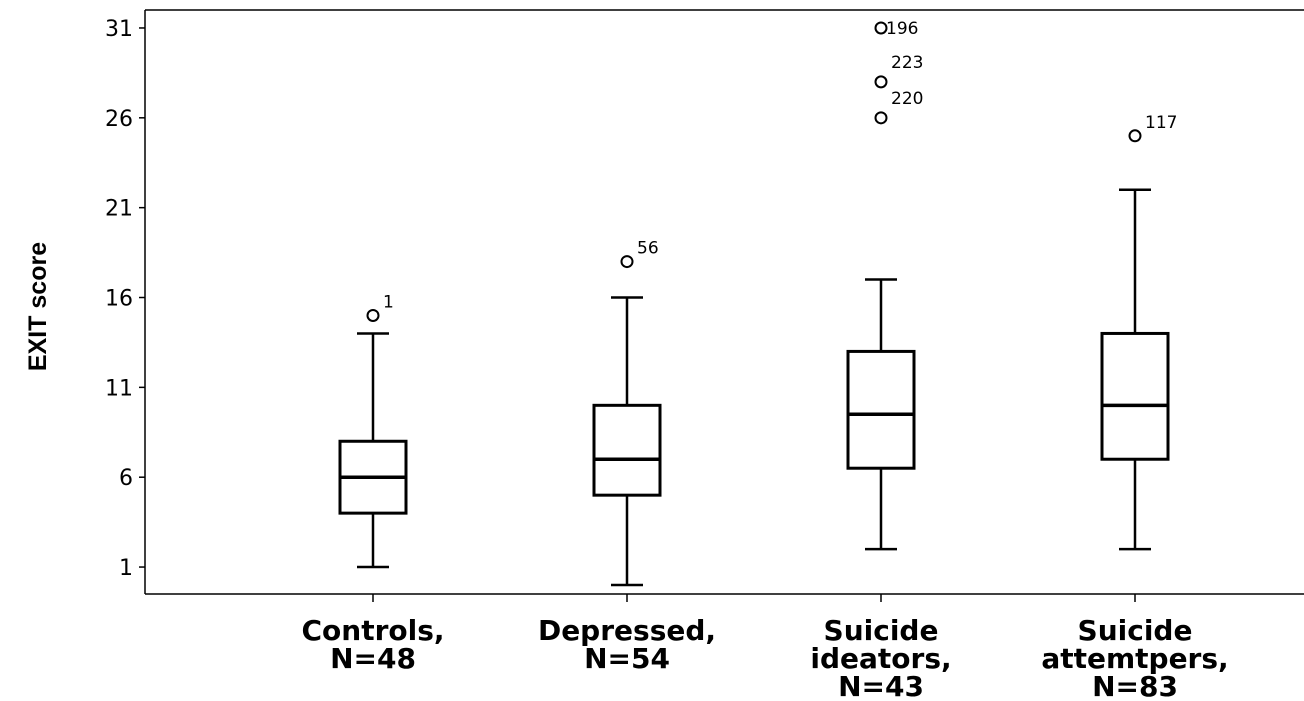 The height and width of the screenshot is (701, 1304). Describe the element at coordinates (627, 630) in the screenshot. I see `x-category-label: Depressed,` at that location.